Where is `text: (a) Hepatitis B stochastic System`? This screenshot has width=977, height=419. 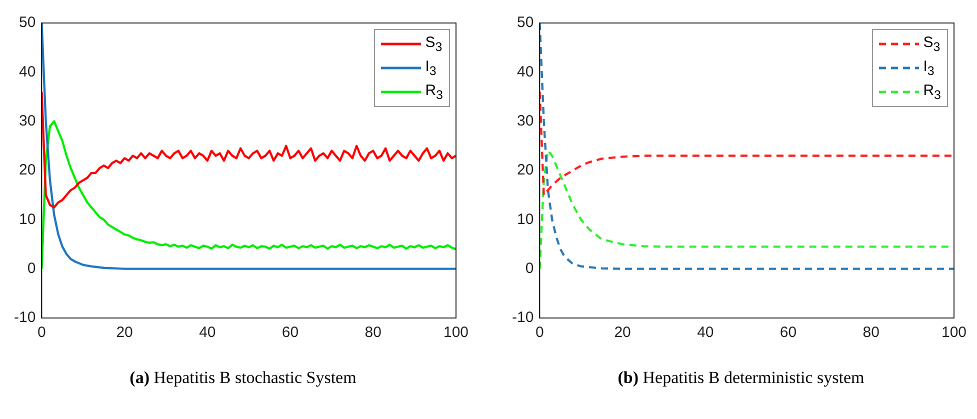 text: (a) Hepatitis B stochastic System is located at coordinates (243, 378).